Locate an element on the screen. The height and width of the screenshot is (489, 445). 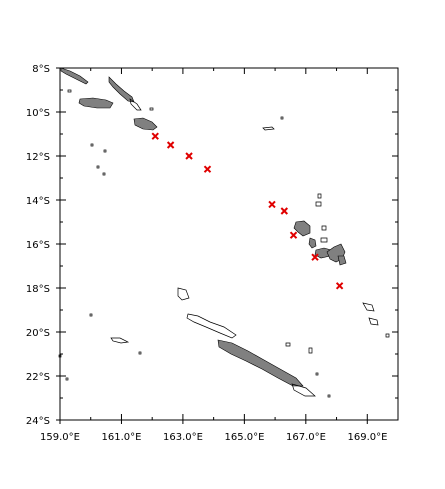
x-tick-label: 165.0°E is located at coordinates (245, 437).